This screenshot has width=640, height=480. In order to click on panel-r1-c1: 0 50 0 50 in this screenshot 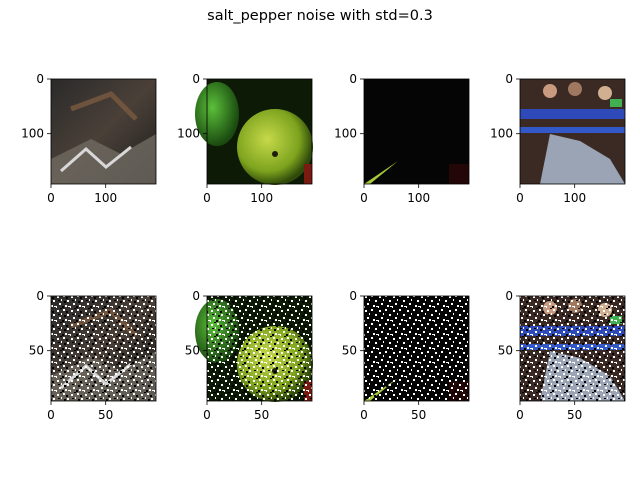, I will do `click(249, 355)`.